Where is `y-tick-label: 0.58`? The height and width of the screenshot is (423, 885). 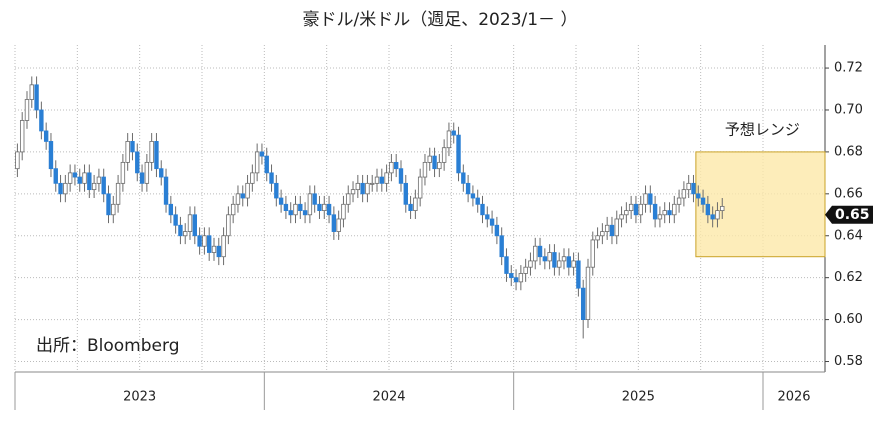 y-tick-label: 0.58 is located at coordinates (848, 361).